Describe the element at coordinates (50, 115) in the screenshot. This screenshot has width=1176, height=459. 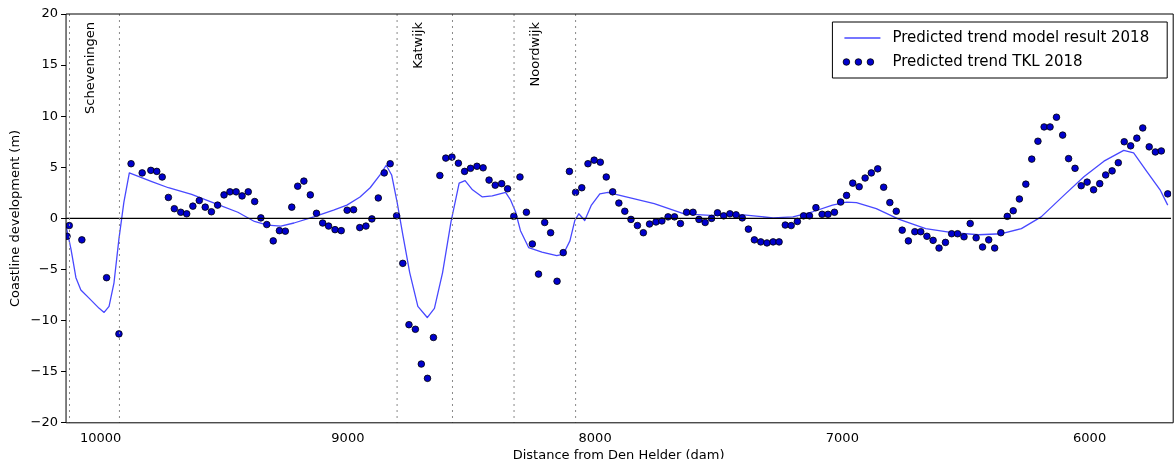
I see `y-tick-label: 10` at that location.